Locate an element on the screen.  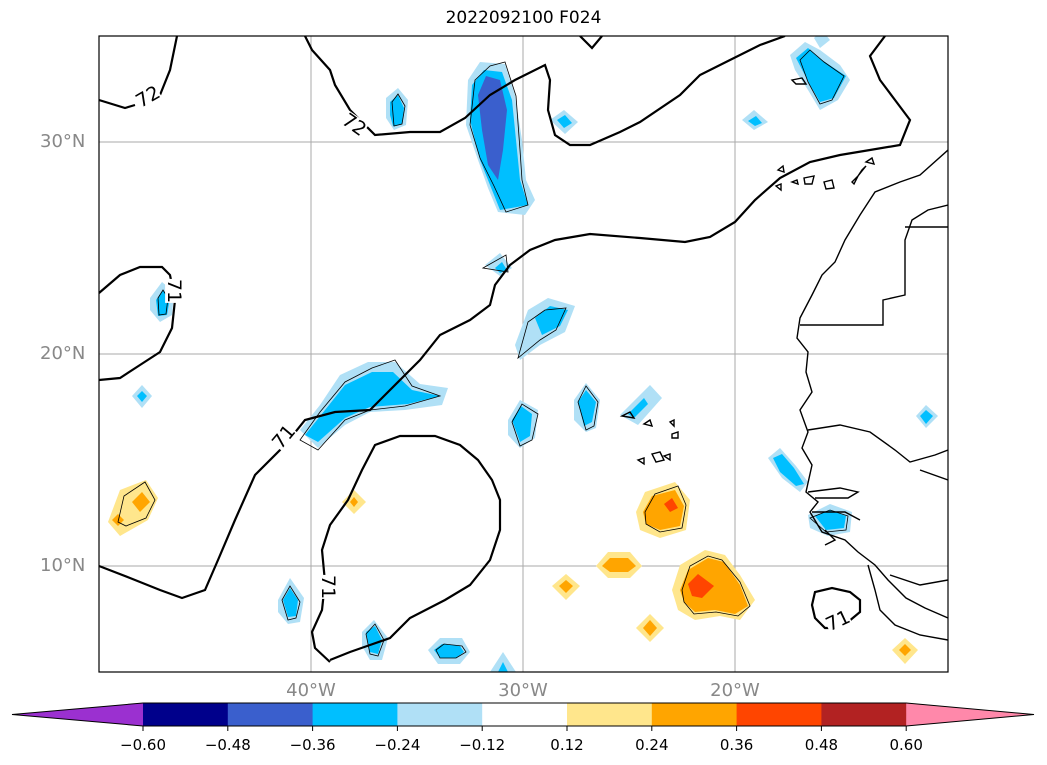
lat-label-20n: 20°N is located at coordinates (63, 353).